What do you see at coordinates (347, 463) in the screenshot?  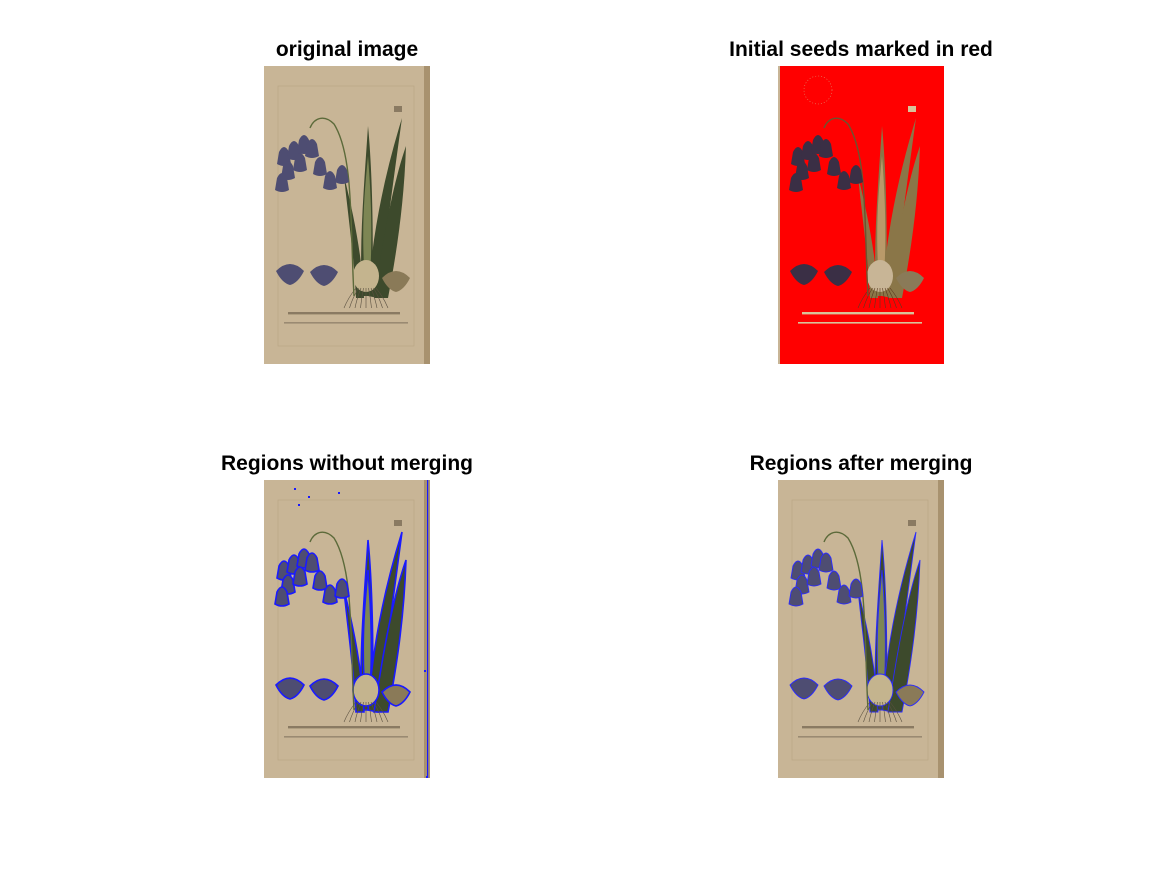 I see `panel-title-regions-without-merging: Regions without merging` at bounding box center [347, 463].